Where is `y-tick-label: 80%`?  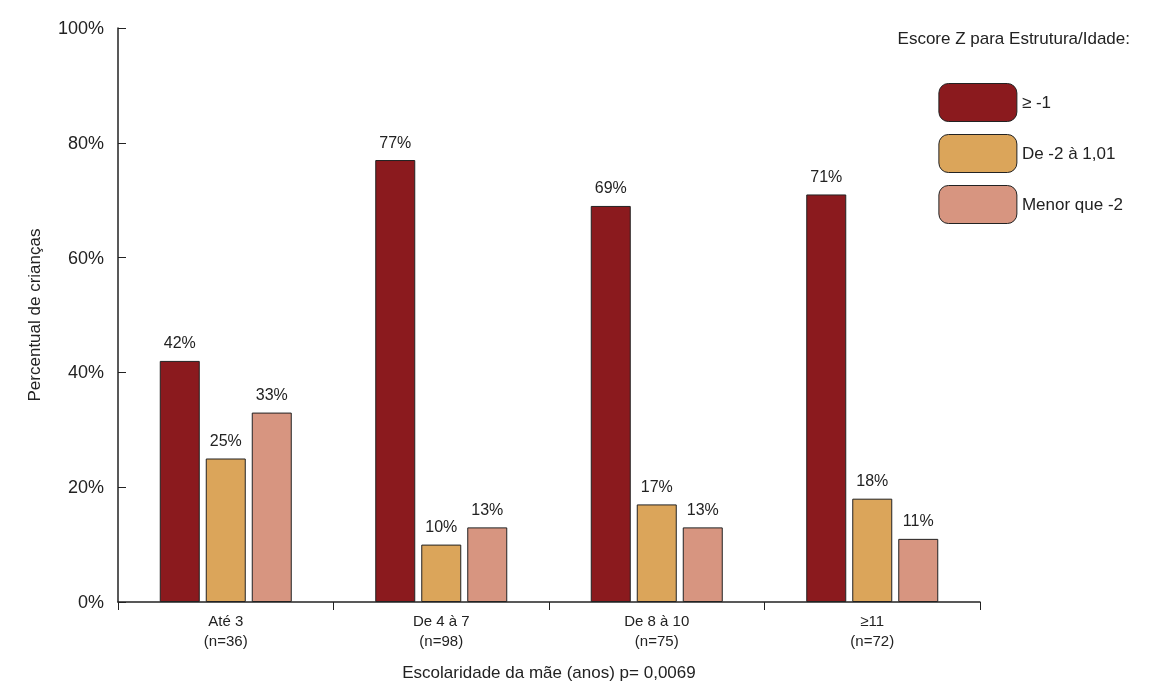 y-tick-label: 80% is located at coordinates (85, 142).